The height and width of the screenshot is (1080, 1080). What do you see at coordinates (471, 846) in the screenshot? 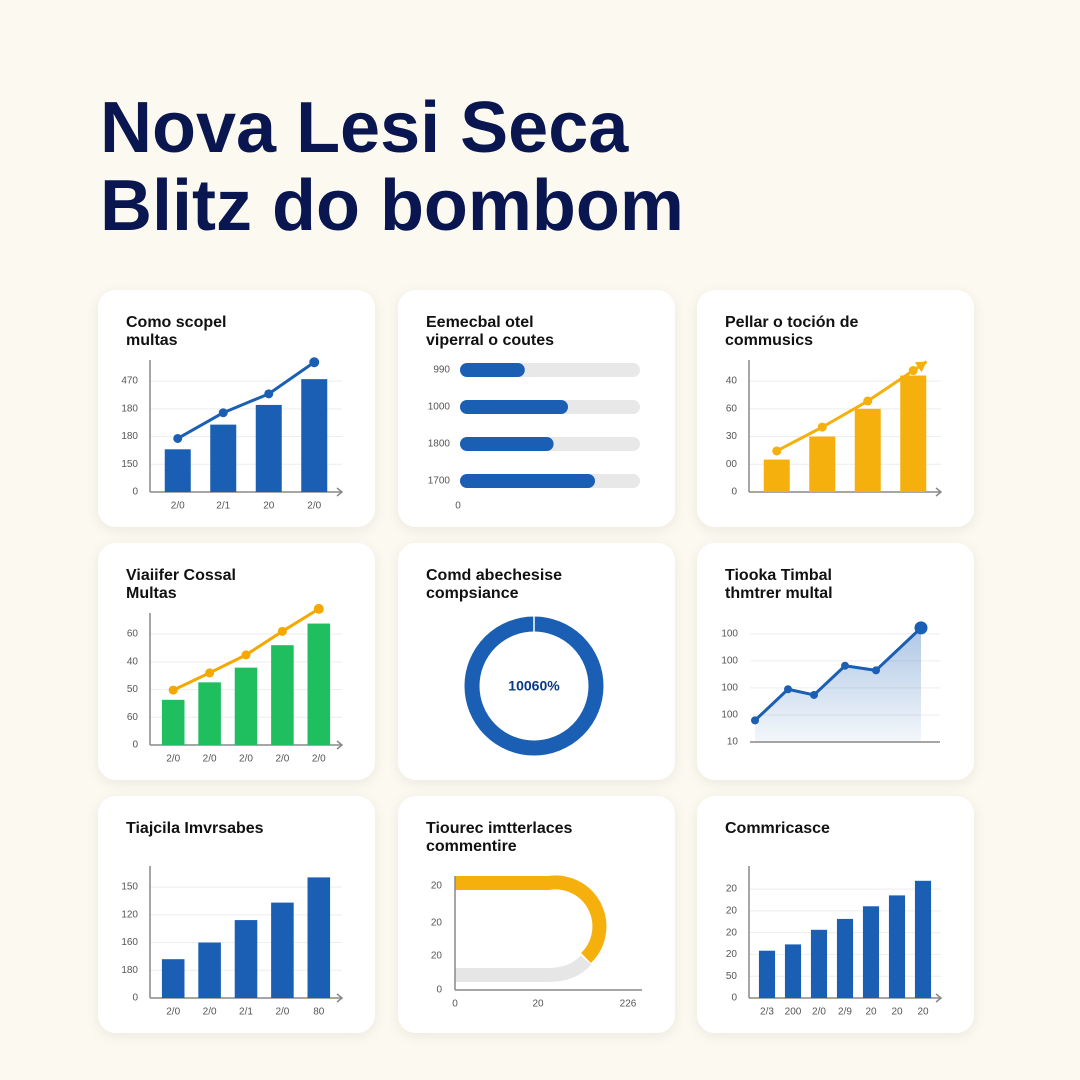
I see `chart-title: commentire` at bounding box center [471, 846].